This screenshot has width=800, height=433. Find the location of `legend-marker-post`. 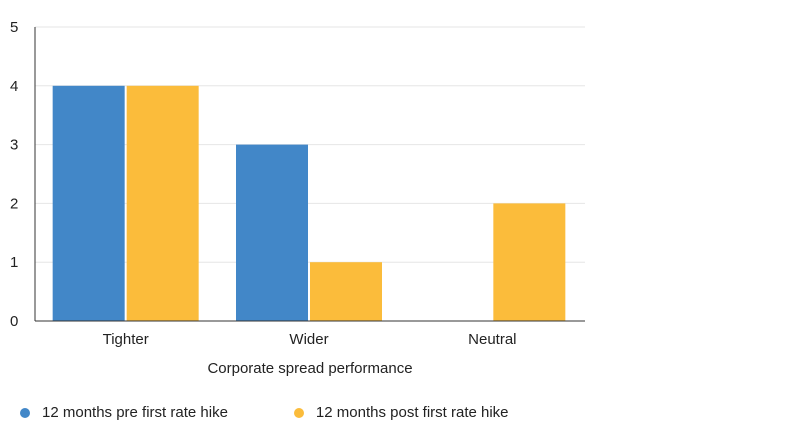

legend-marker-post is located at coordinates (298, 412).